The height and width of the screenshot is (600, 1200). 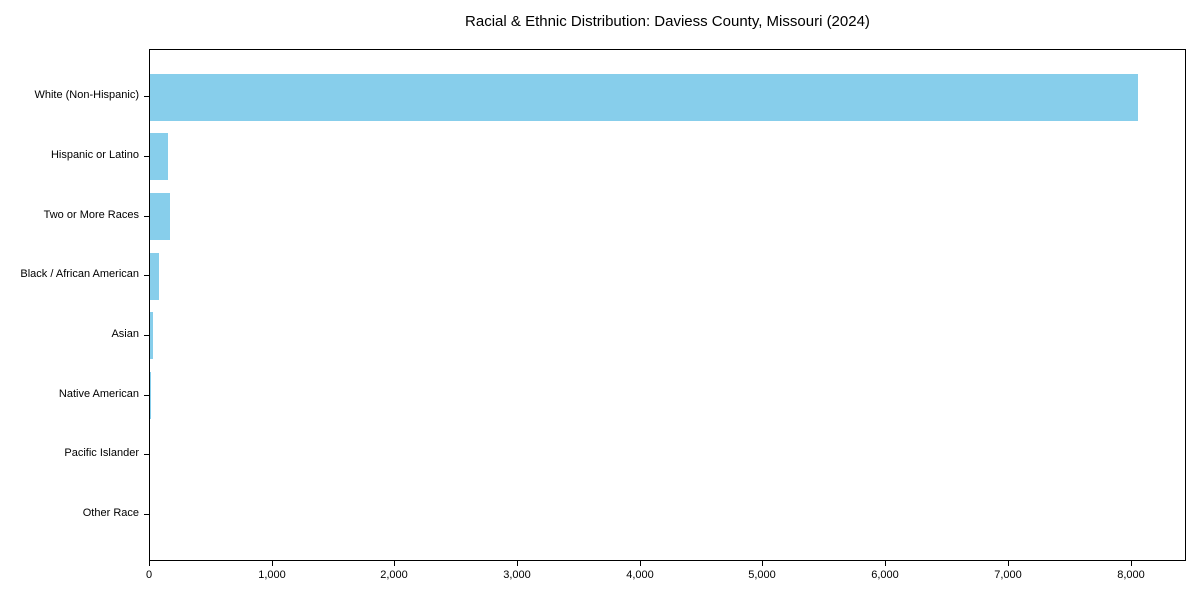 I want to click on bar-white-non-hispanic, so click(x=644, y=97).